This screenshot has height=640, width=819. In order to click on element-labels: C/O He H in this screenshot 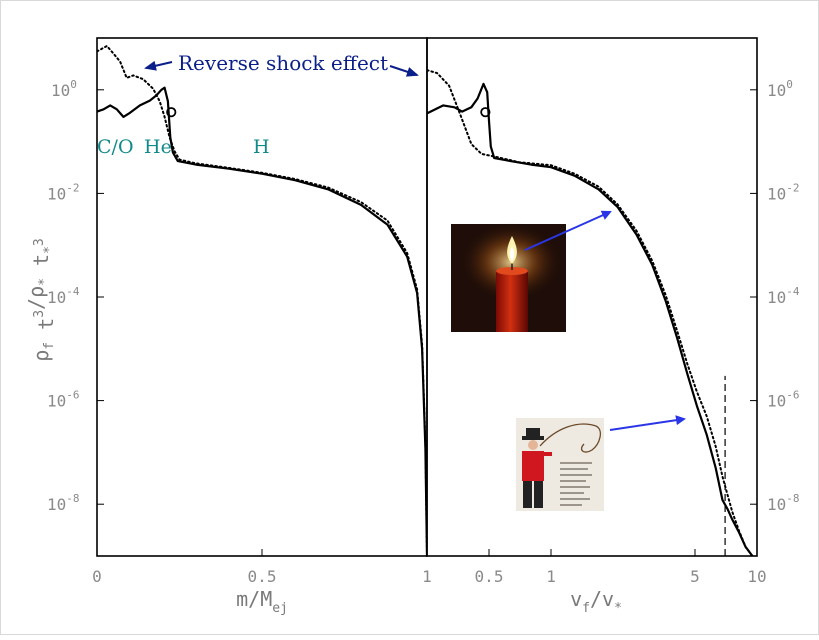, I will do `click(183, 147)`.